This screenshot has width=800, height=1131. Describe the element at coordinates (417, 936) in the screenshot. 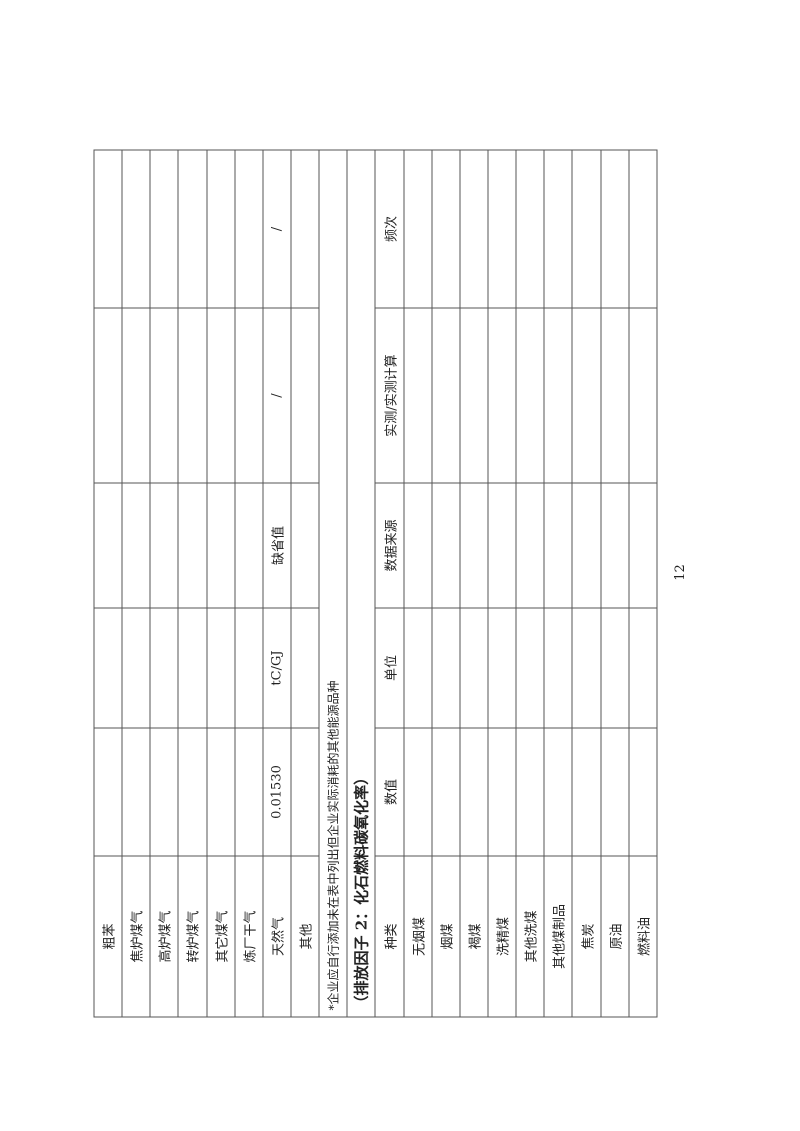

I see `cell-name: 无烟煤` at that location.